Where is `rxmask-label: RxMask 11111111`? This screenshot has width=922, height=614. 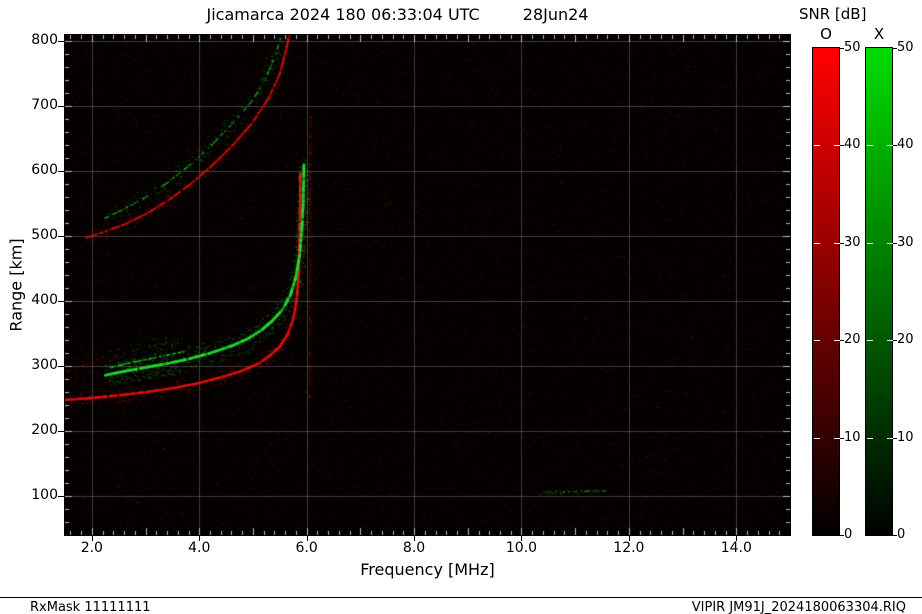
rxmask-label: RxMask 11111111 is located at coordinates (90, 607).